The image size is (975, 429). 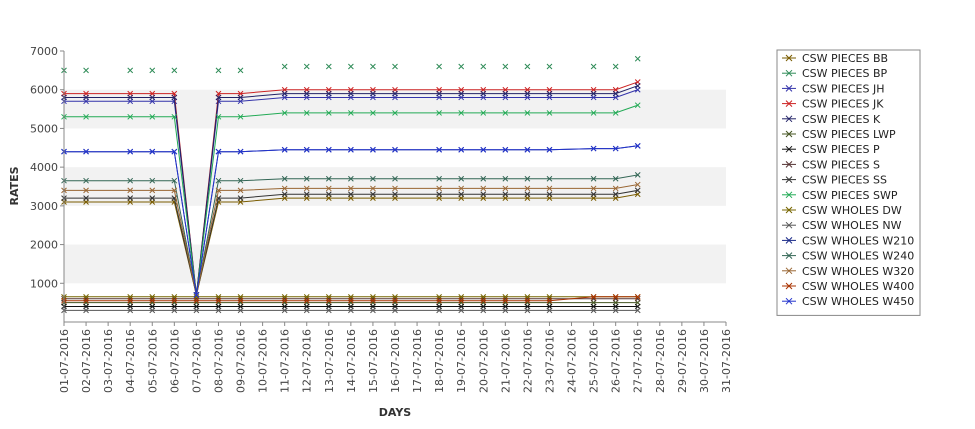 What do you see at coordinates (44, 51) in the screenshot?
I see `y-tick-label: 7000` at bounding box center [44, 51].